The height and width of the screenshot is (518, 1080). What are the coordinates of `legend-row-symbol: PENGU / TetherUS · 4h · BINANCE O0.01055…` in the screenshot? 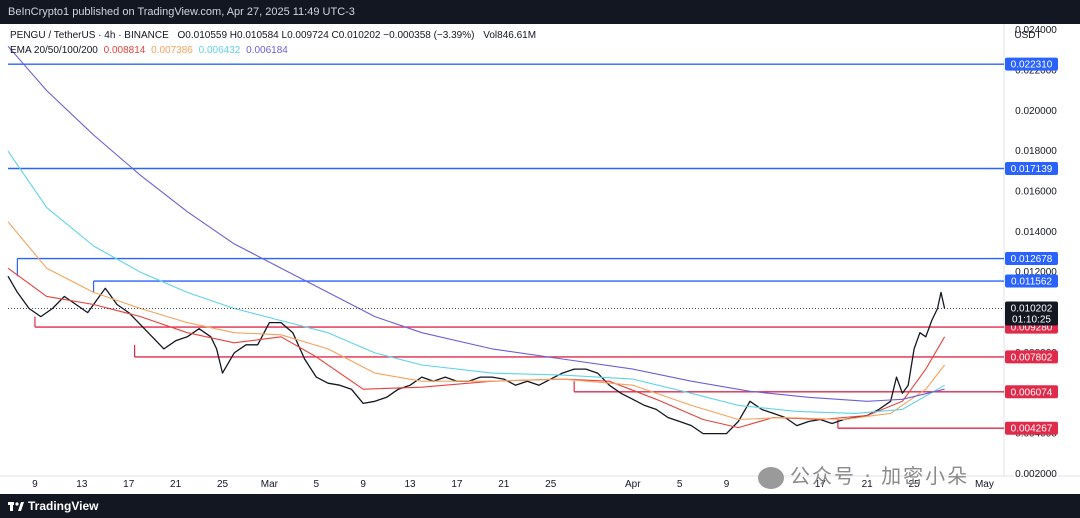 It's located at (273, 35).